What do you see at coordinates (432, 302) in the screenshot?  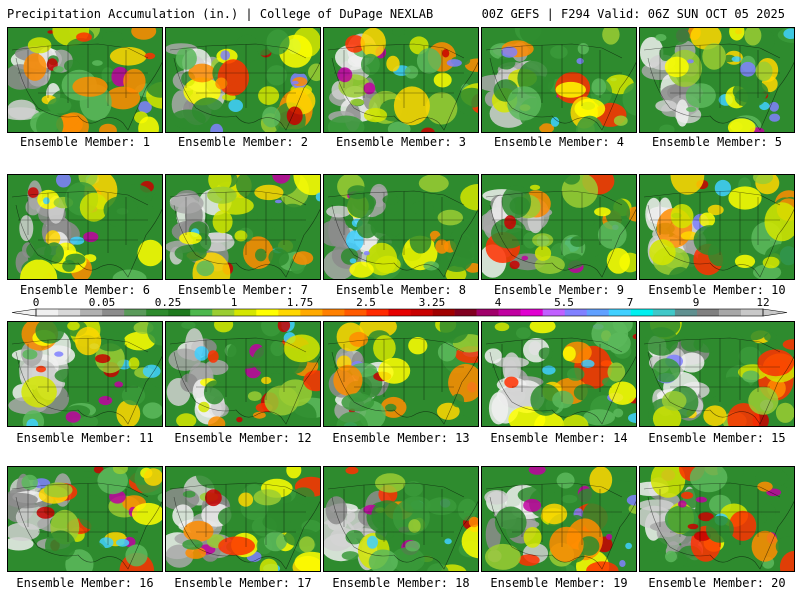 I see `colorbar-tick-label: 3.25` at bounding box center [432, 302].